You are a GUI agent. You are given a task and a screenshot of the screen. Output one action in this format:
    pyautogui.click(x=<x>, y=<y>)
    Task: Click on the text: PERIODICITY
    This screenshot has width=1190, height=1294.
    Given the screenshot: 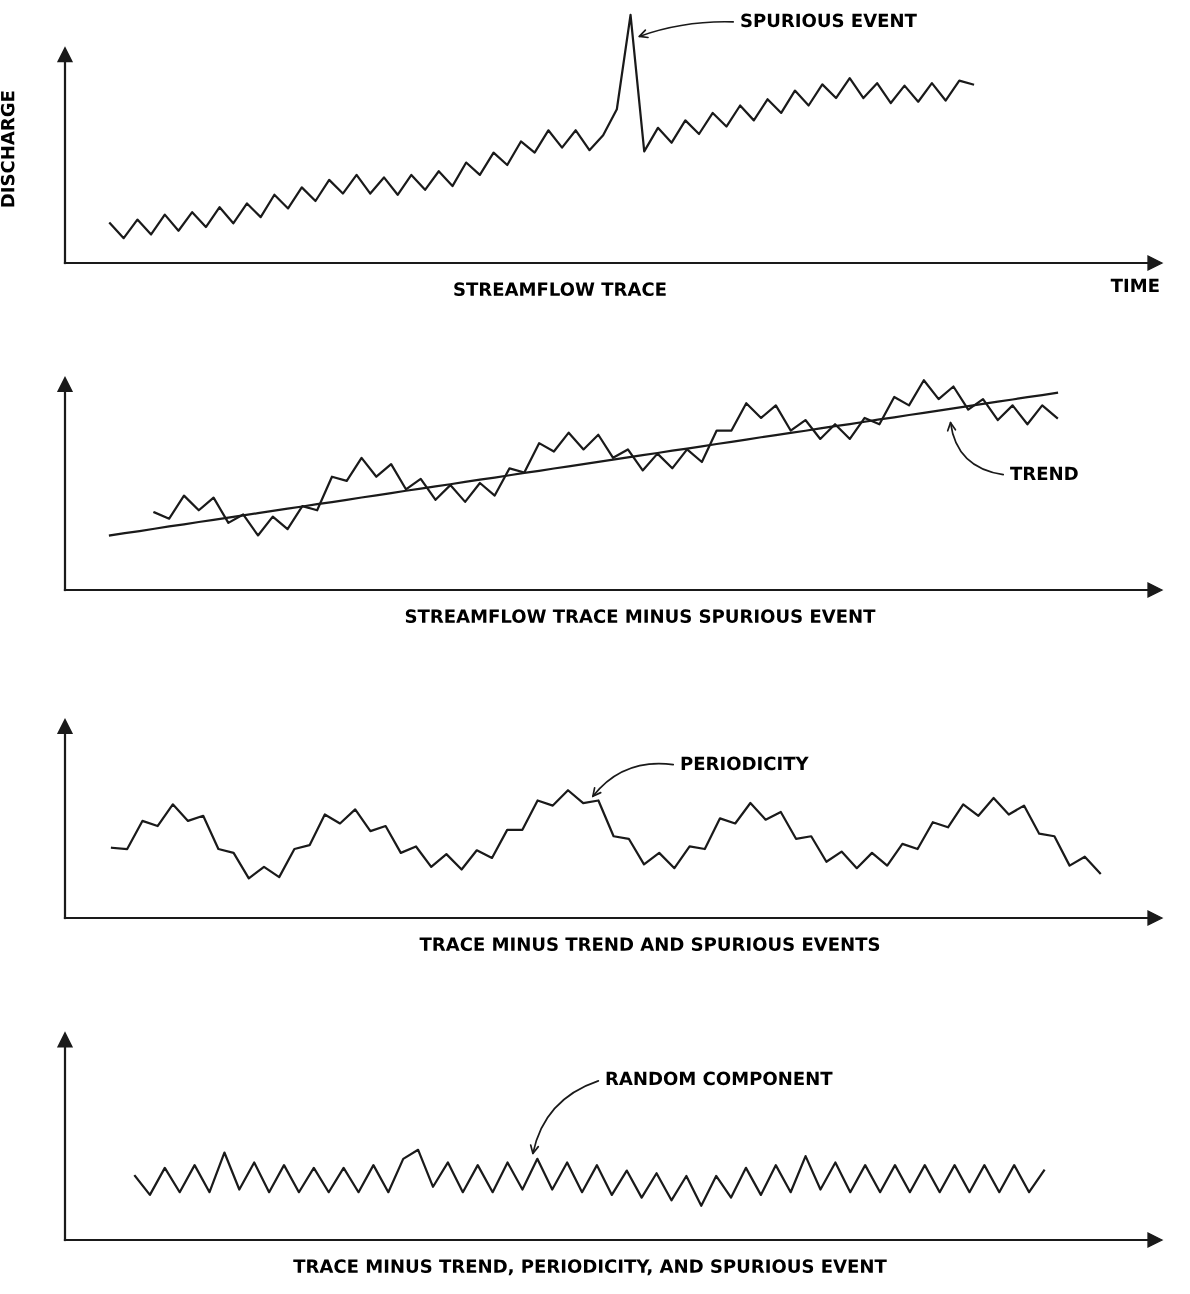 What is the action you would take?
    pyautogui.click(x=745, y=763)
    